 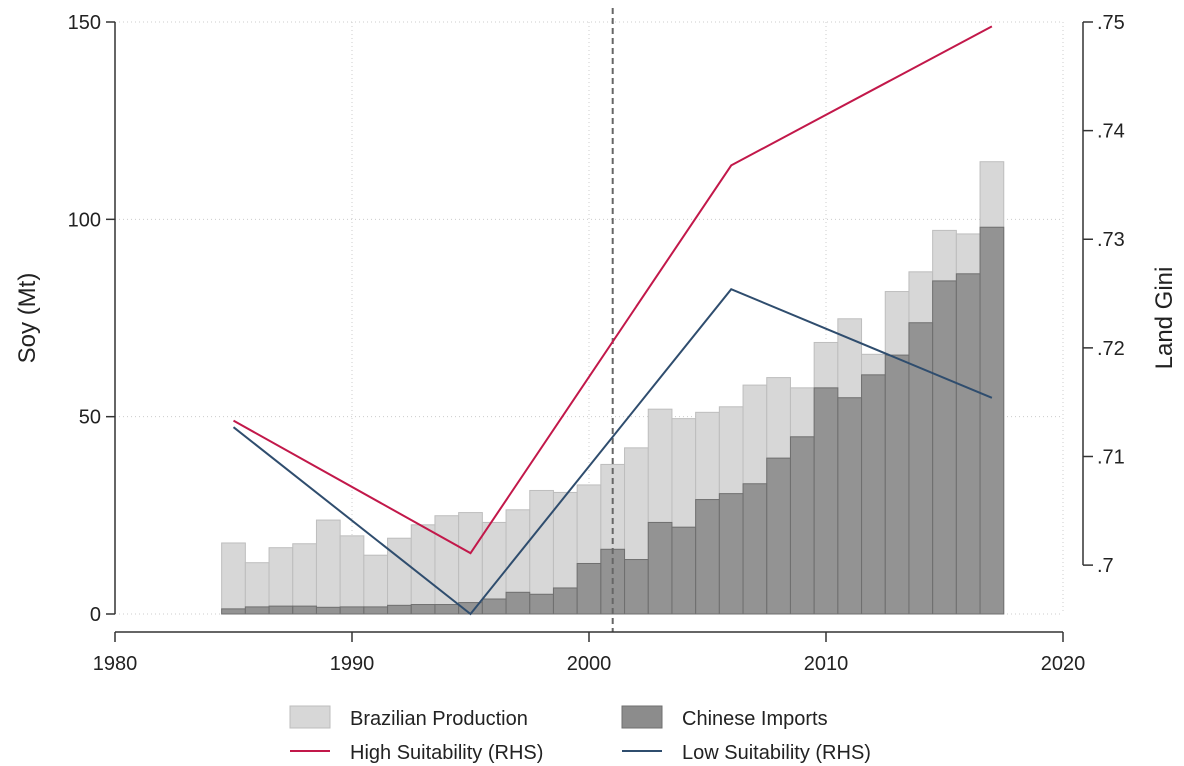 What do you see at coordinates (352, 664) in the screenshot?
I see `x-tick-label: 1990` at bounding box center [352, 664].